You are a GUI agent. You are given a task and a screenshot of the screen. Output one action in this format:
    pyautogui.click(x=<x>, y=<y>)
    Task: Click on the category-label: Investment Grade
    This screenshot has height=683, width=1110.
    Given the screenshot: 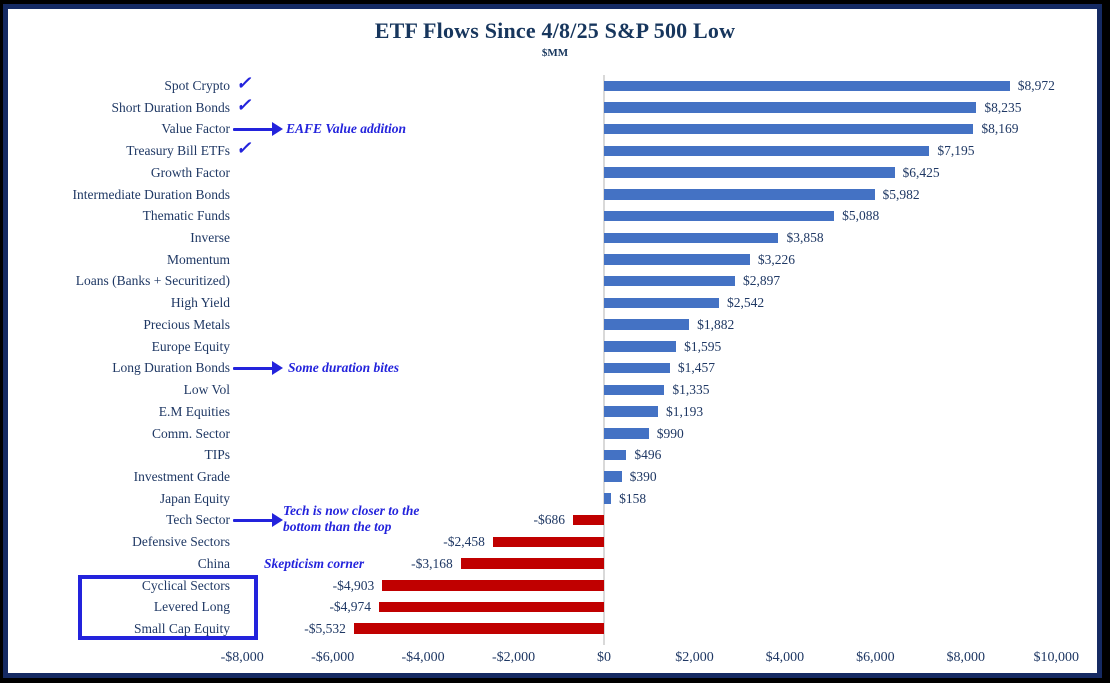 What is the action you would take?
    pyautogui.click(x=181, y=476)
    